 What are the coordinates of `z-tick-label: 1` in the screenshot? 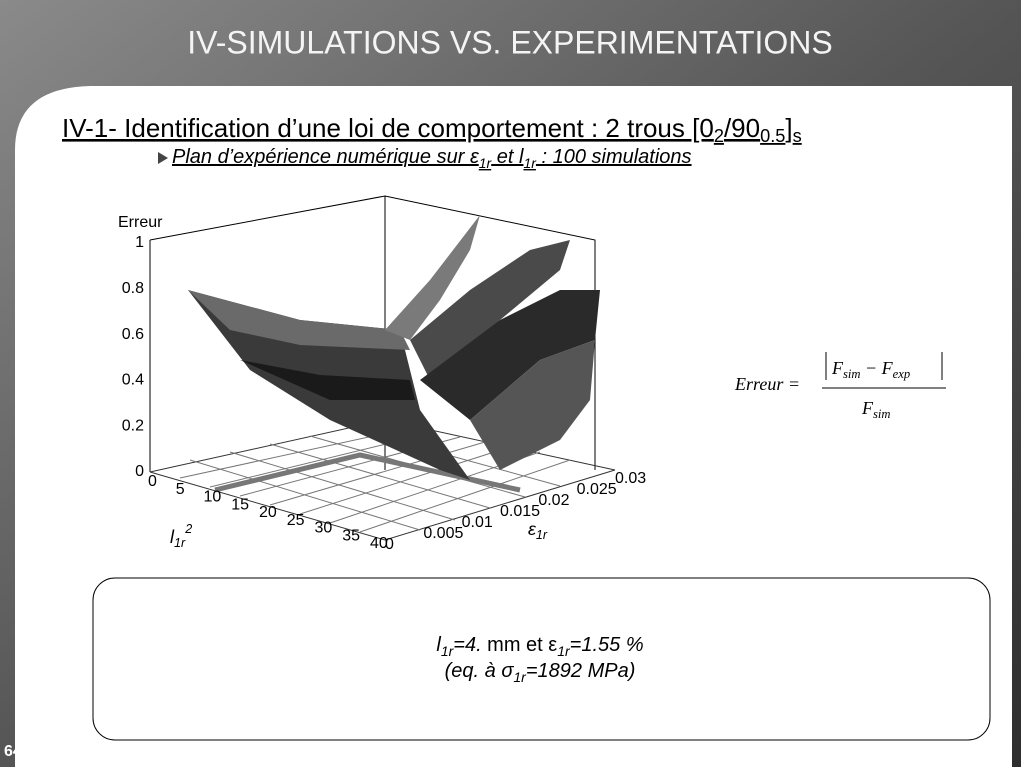 It's located at (139, 242).